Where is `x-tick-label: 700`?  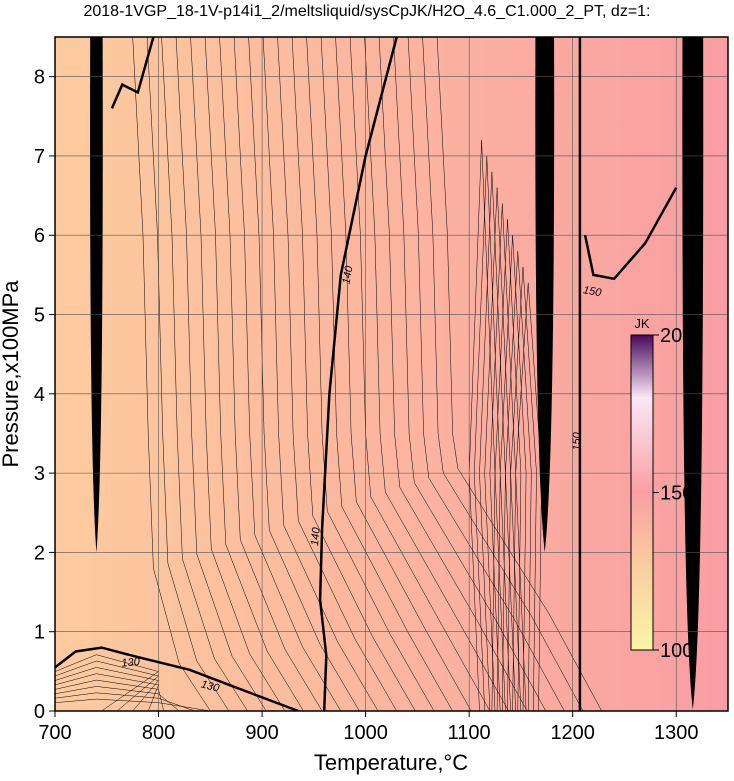 x-tick-label: 700 is located at coordinates (54, 733).